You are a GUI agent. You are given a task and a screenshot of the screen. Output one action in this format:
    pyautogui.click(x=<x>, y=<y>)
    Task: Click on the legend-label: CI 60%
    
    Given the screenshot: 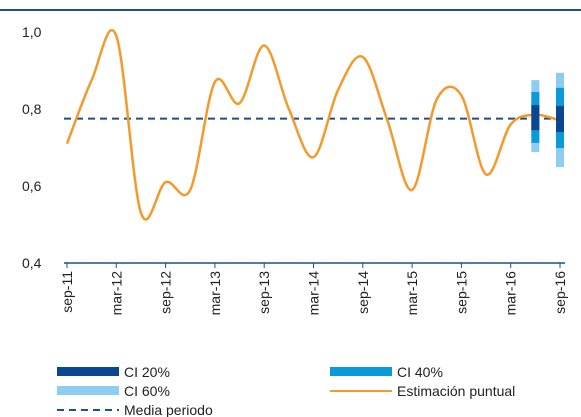 What is the action you would take?
    pyautogui.click(x=147, y=391)
    